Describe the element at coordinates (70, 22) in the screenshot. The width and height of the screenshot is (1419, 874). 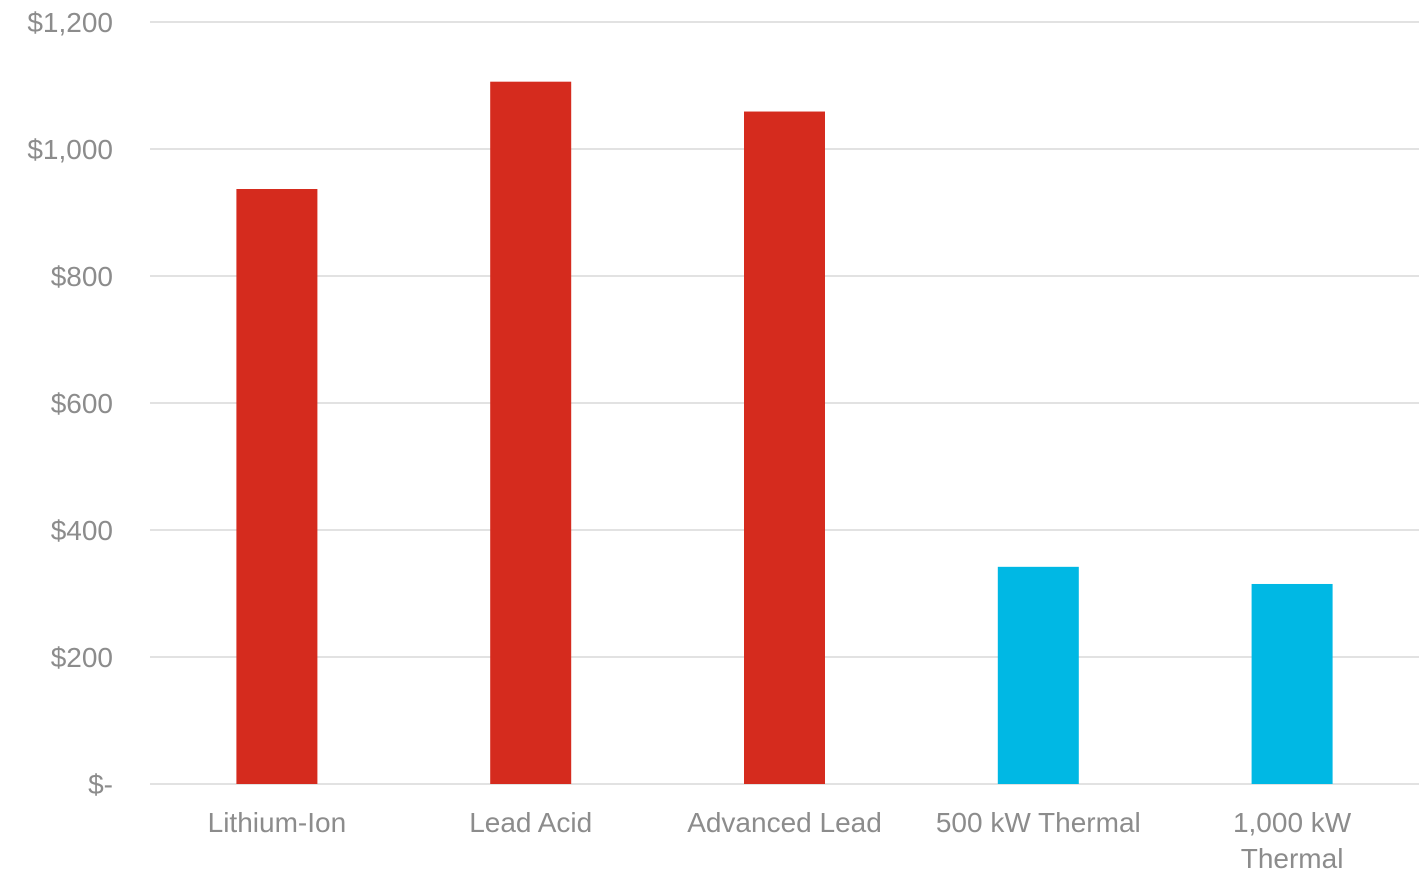
I see `y-tick-label: $1,200` at that location.